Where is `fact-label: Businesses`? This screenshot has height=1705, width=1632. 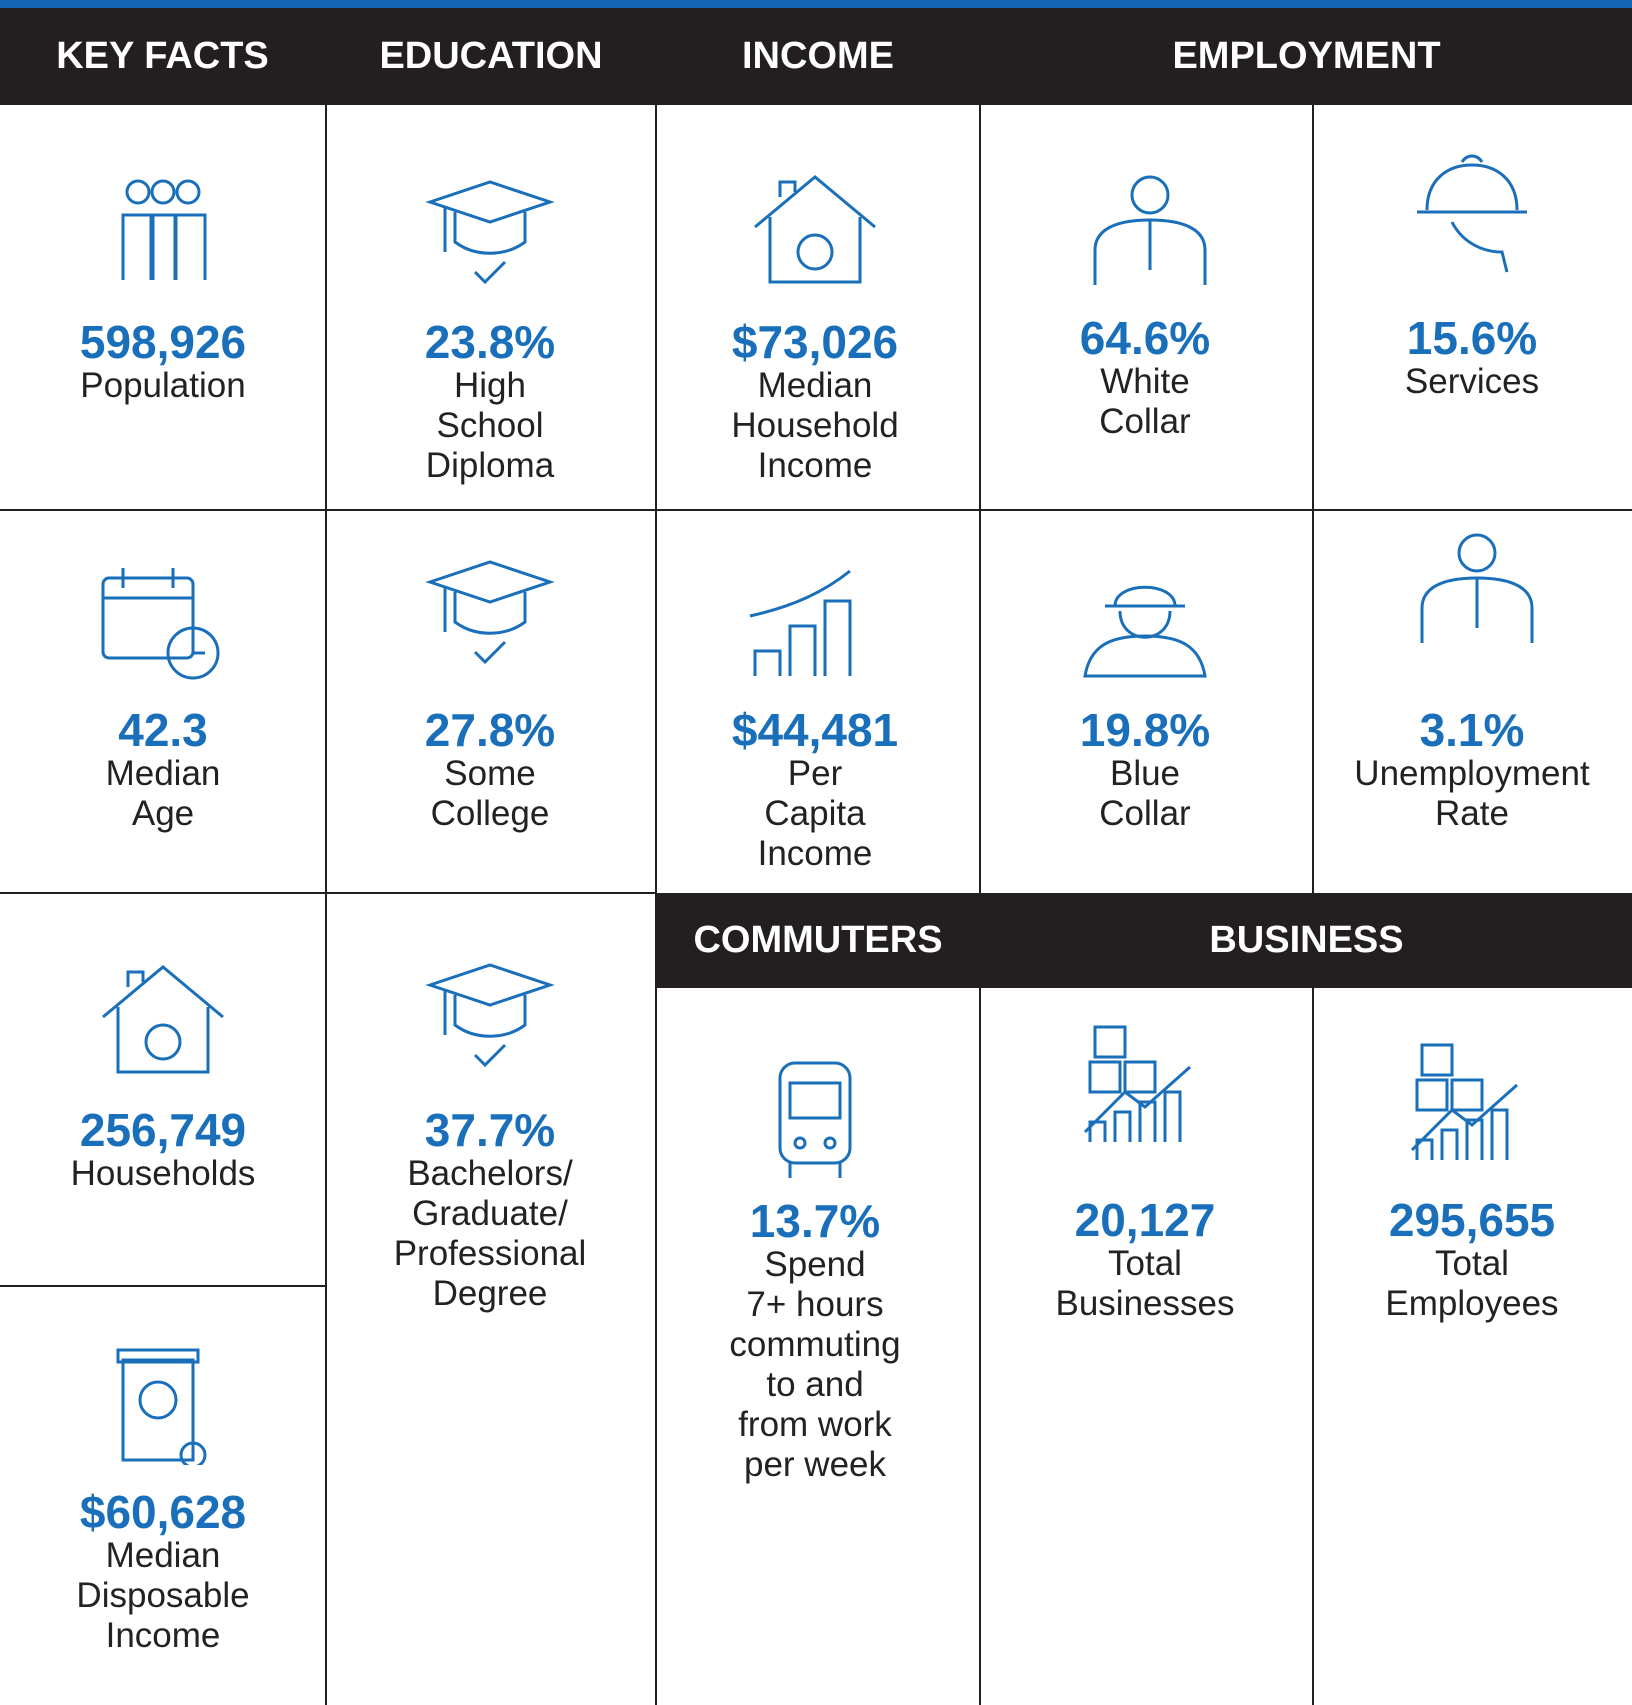 fact-label: Businesses is located at coordinates (1145, 1303).